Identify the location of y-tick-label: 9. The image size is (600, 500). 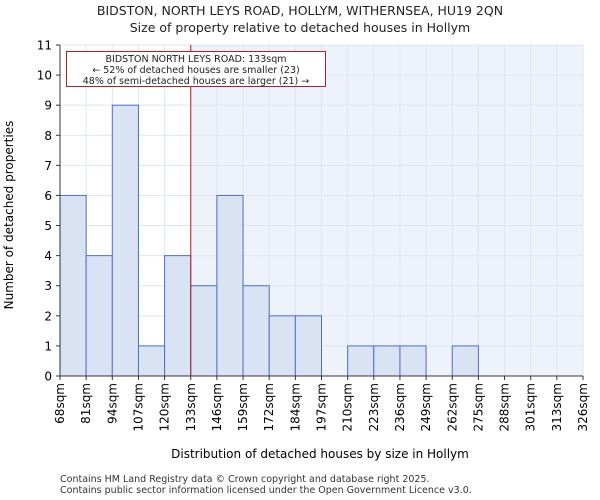
(48, 106).